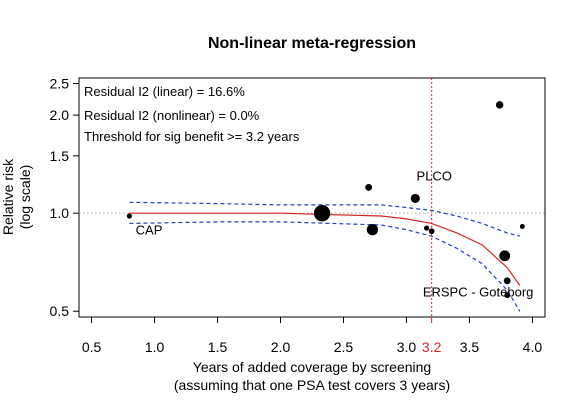  I want to click on y-tick-label-2: 1.5, so click(60, 156).